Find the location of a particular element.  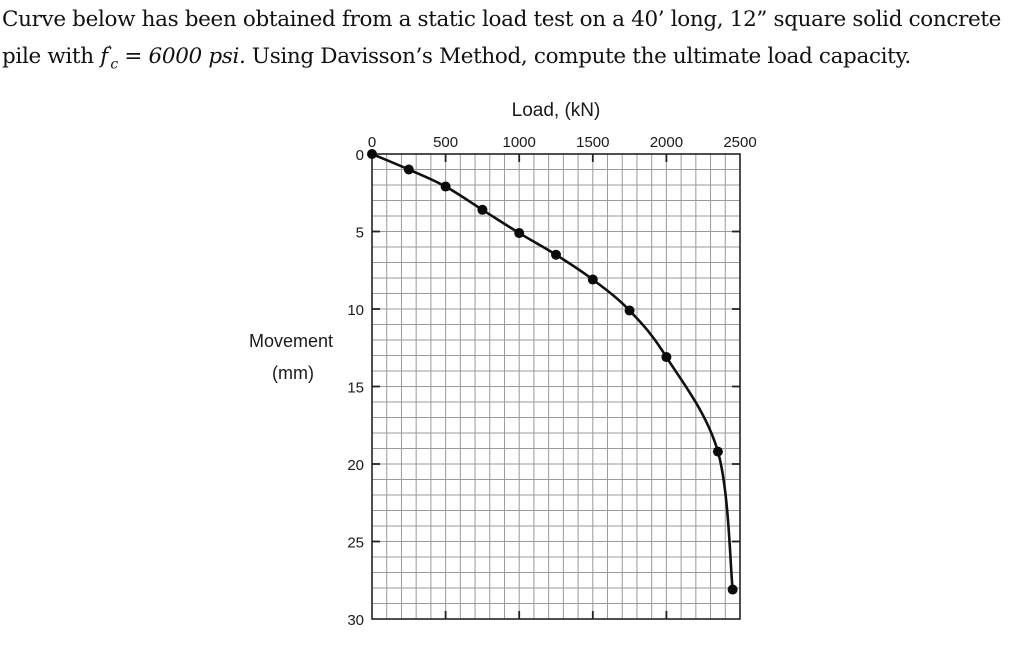

y-tick-label: 15 is located at coordinates (355, 388).